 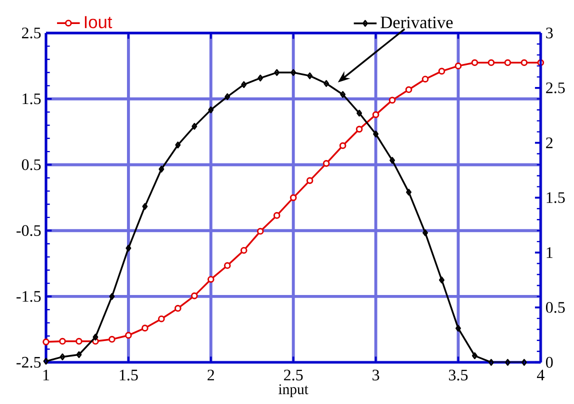 What do you see at coordinates (376, 375) in the screenshot?
I see `x-tick-label: 3` at bounding box center [376, 375].